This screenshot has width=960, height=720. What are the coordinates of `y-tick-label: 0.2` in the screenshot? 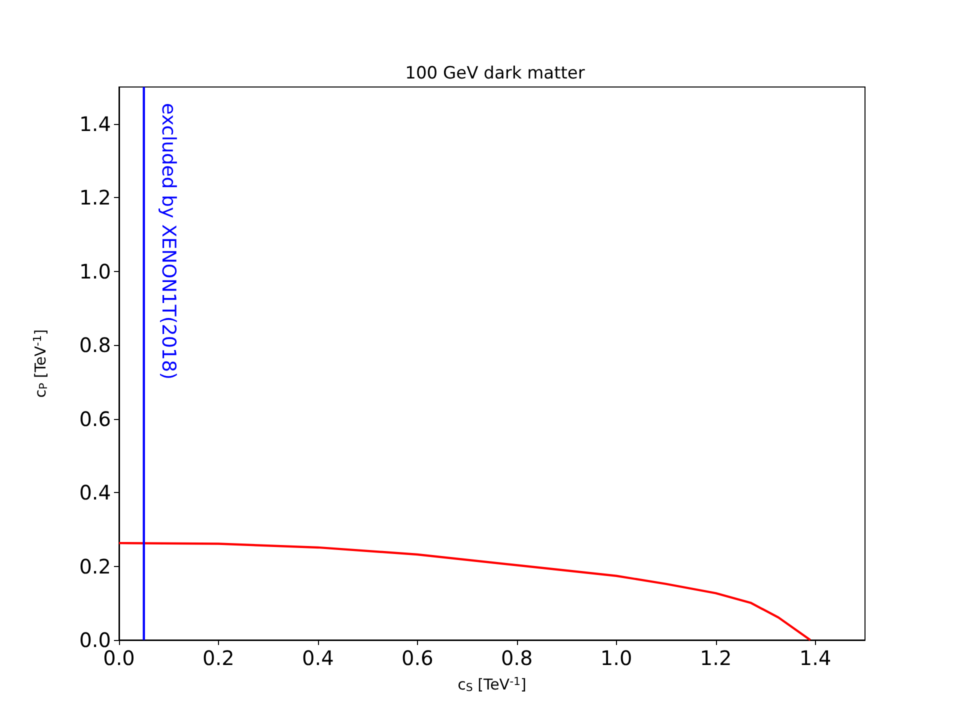 It's located at (95, 566).